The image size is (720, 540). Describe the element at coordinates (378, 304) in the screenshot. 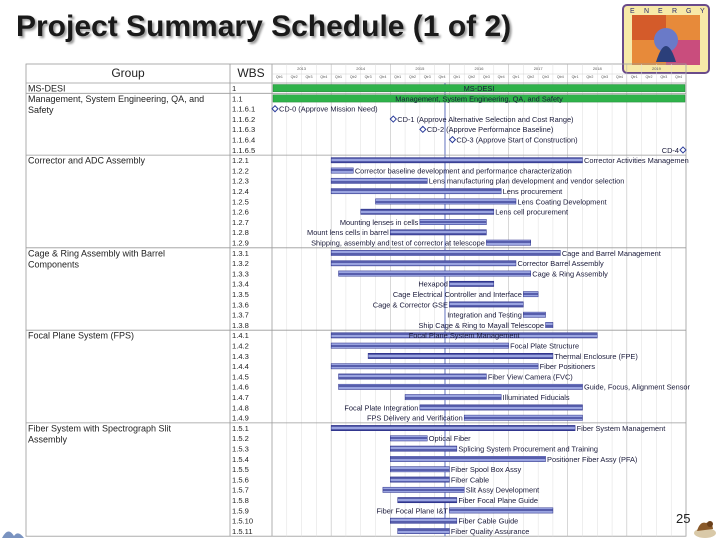

I see `schedule-row: 1.3.6 Cage & Corrector GSE` at that location.